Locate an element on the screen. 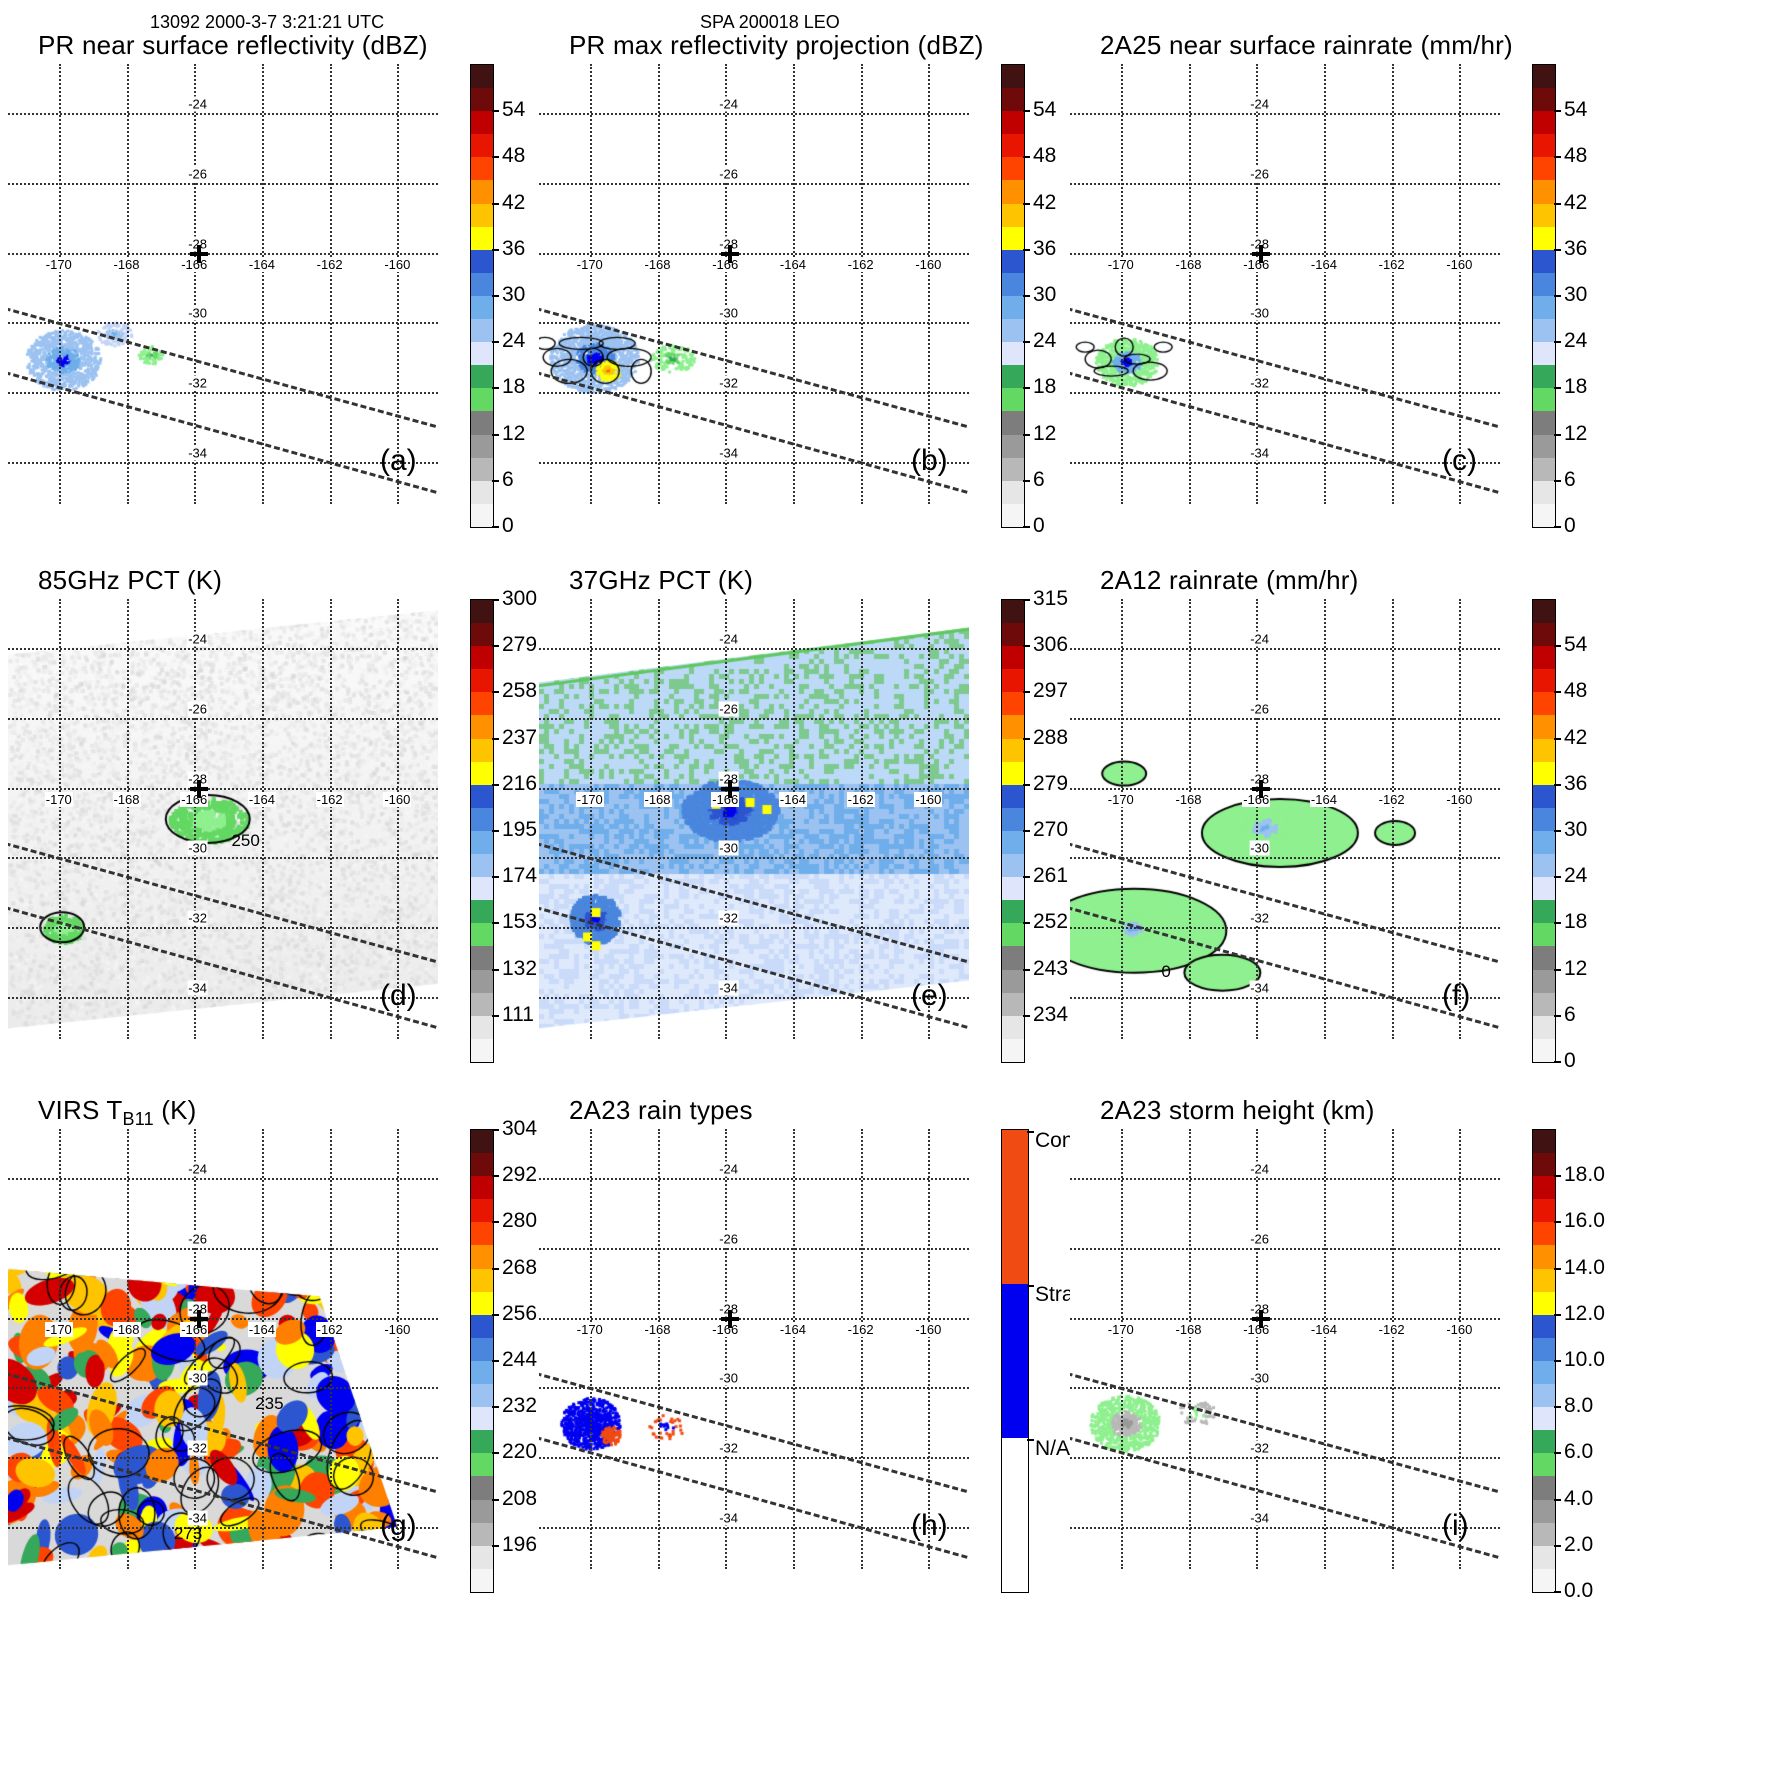  panel-label-f: (f) is located at coordinates (1456, 995).